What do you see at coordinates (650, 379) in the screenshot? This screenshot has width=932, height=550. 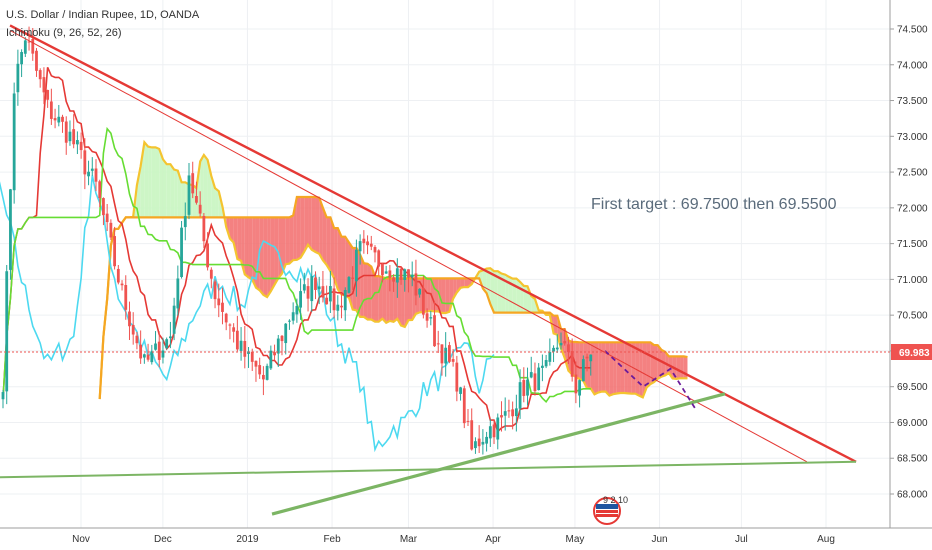 I see `projection-zigzag` at bounding box center [650, 379].